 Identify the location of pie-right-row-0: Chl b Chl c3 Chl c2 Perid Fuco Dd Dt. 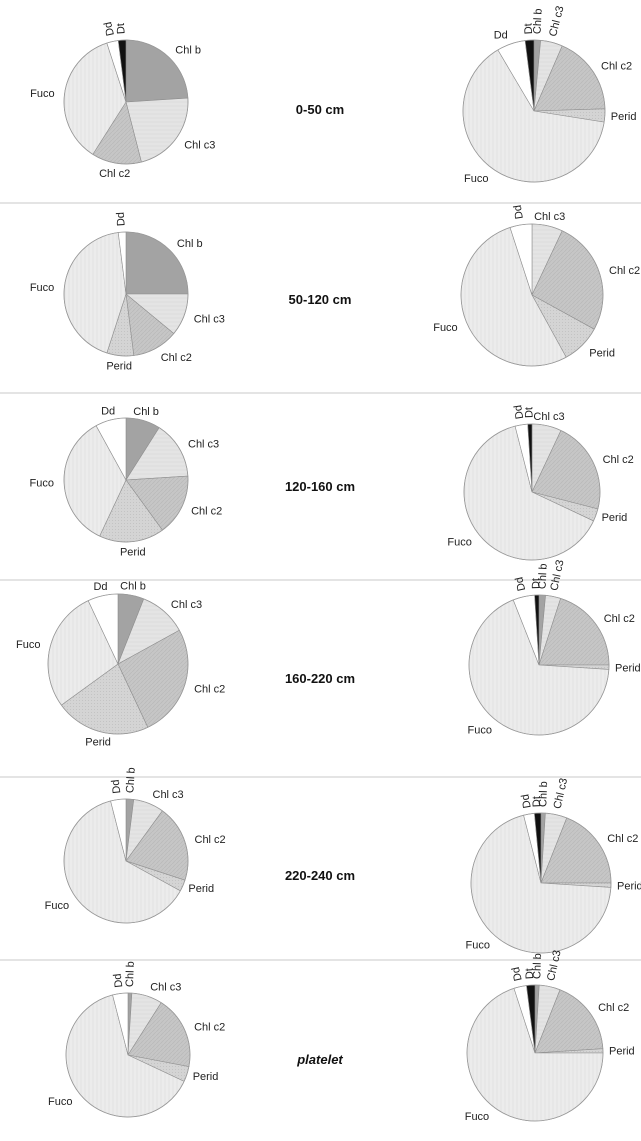
(549, 95).